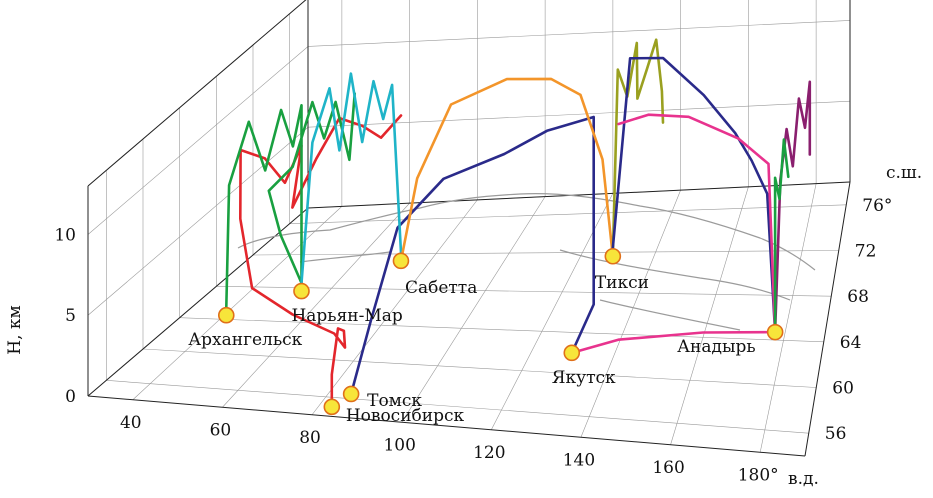 The image size is (933, 498). Describe the element at coordinates (70, 397) in the screenshot. I see `z-tick-label: 0` at that location.